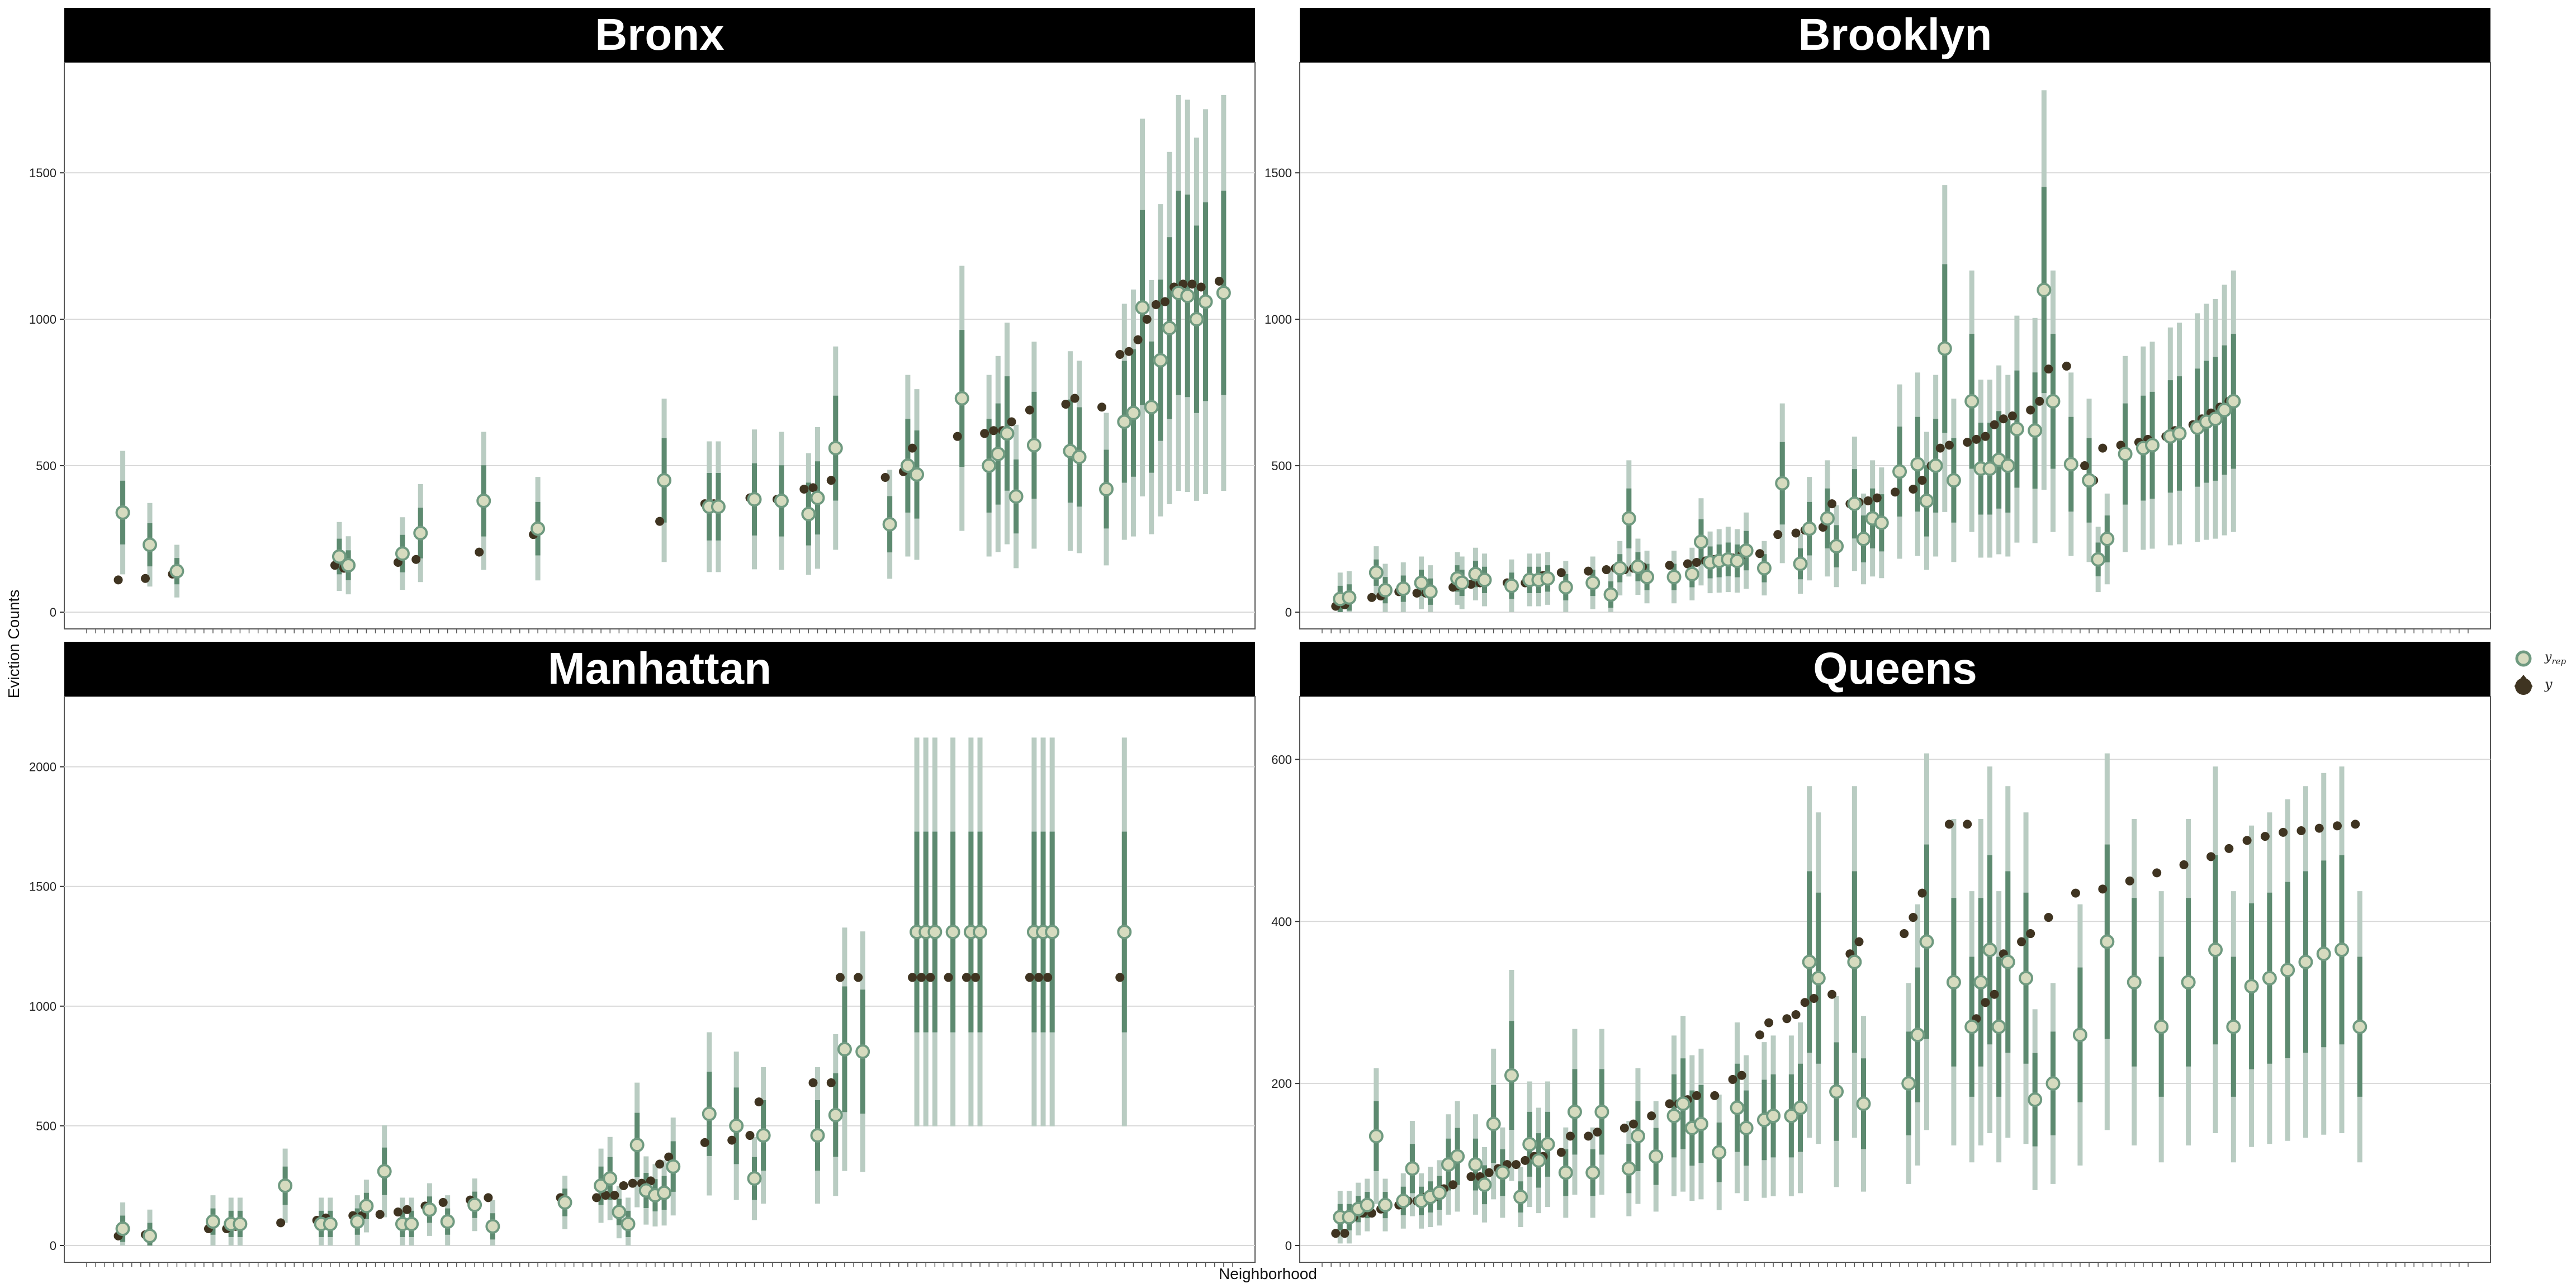  I want to click on facet-title-brooklyn: Brooklyn, so click(1895, 34).